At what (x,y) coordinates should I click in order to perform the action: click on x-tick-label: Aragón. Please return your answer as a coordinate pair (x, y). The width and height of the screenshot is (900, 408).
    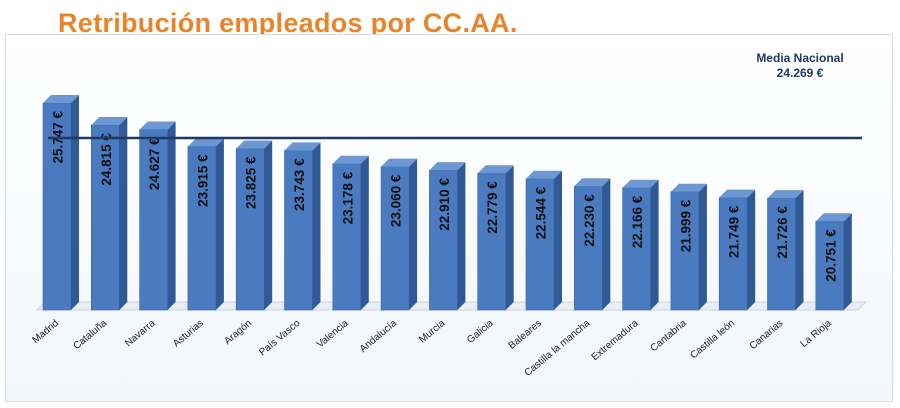
    Looking at the image, I should click on (238, 332).